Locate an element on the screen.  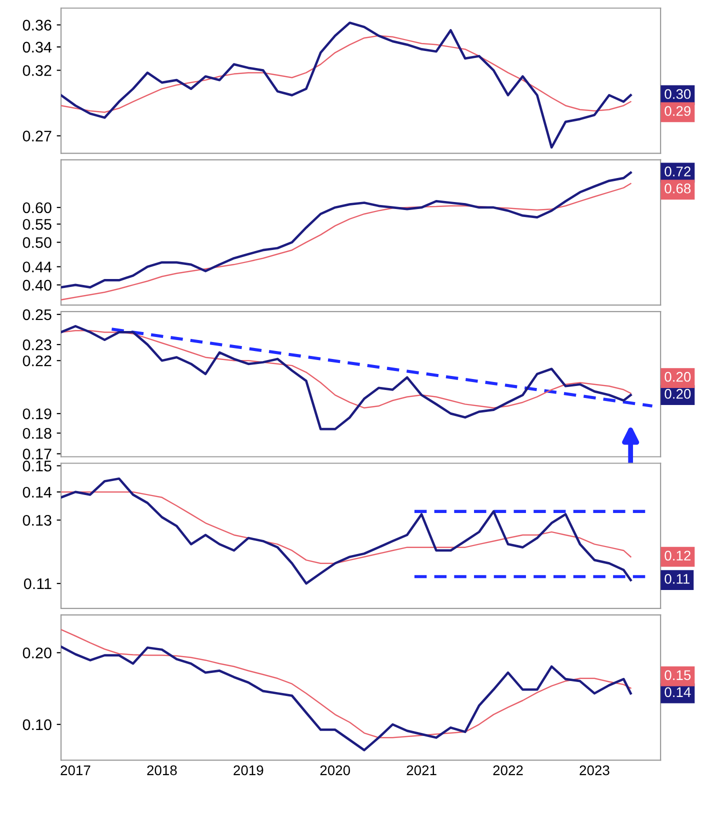
text: 0.72 is located at coordinates (677, 171).